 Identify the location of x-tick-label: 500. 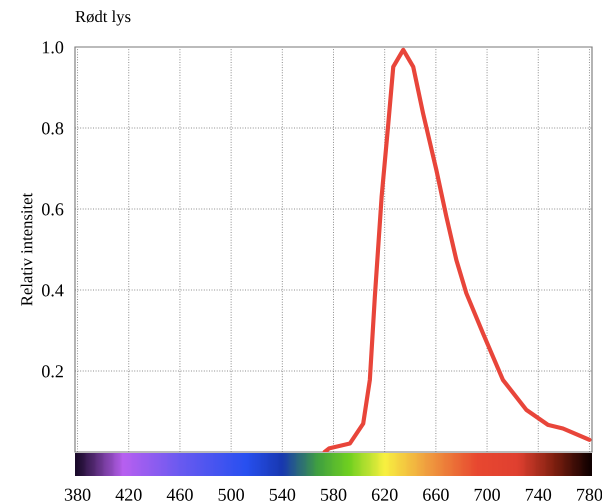
(231, 494).